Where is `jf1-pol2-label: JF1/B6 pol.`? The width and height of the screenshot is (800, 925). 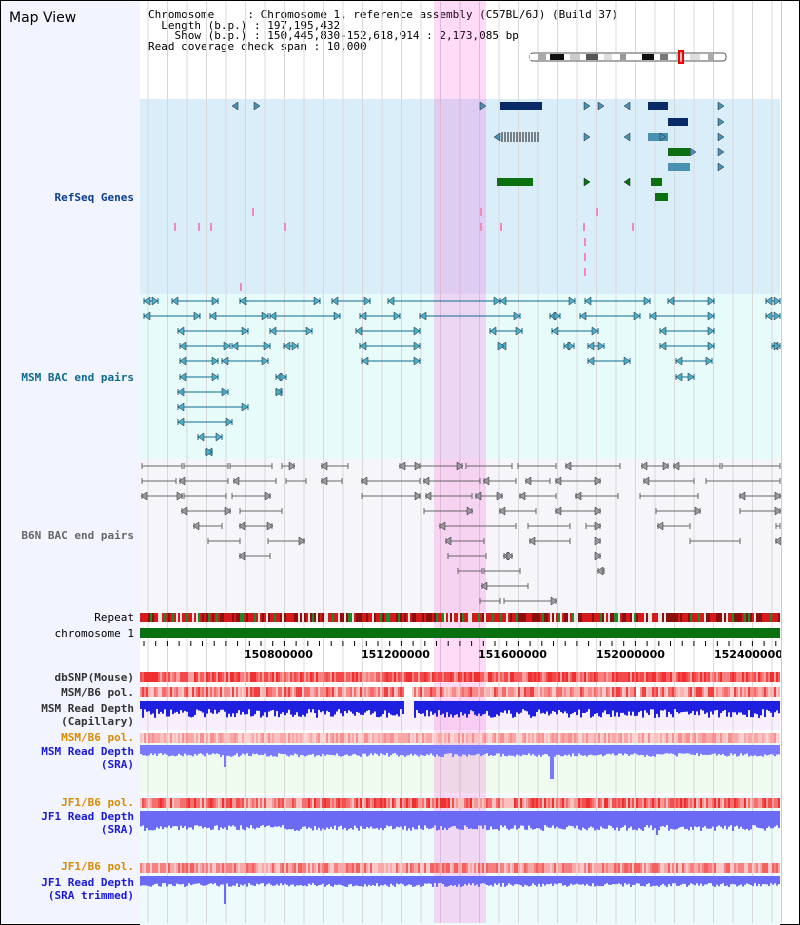
jf1-pol2-label: JF1/B6 pol. is located at coordinates (97, 866).